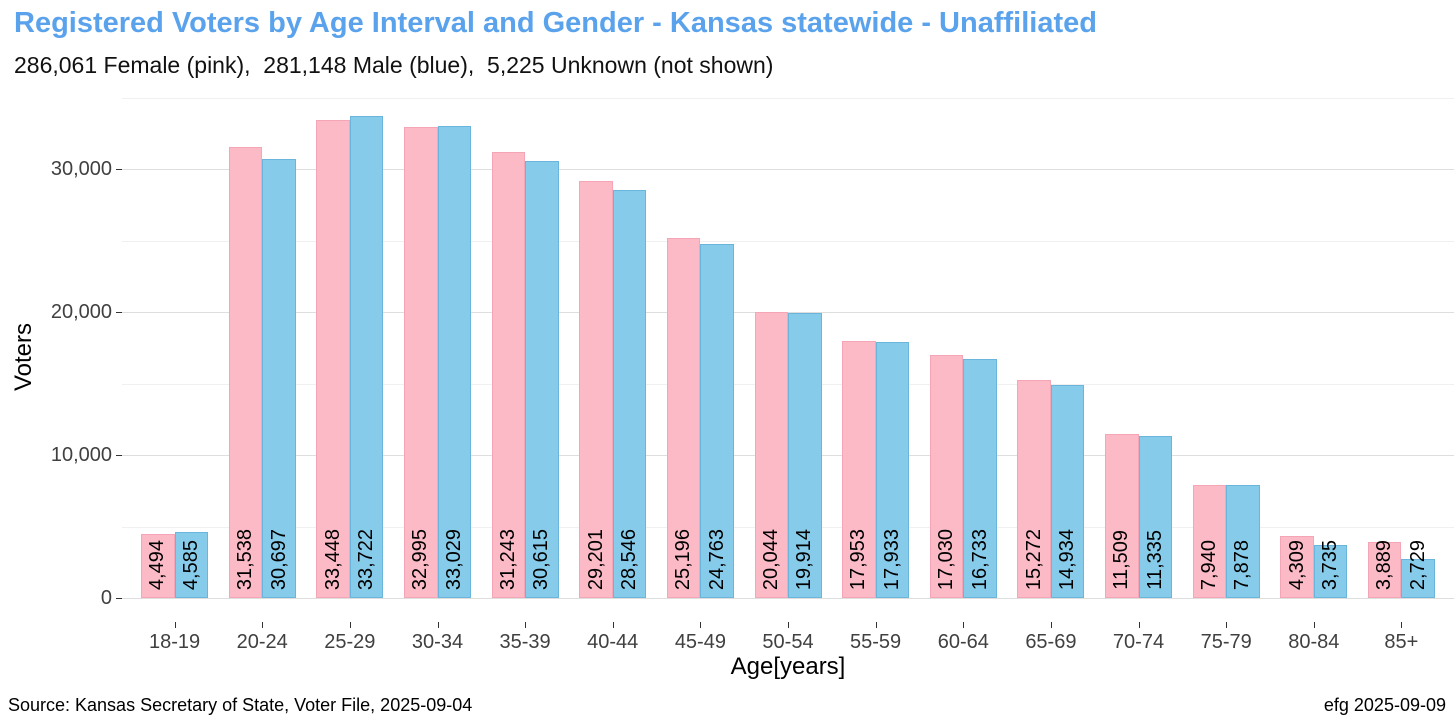  Describe the element at coordinates (683, 559) in the screenshot. I see `bar-value-label: 25,196` at that location.